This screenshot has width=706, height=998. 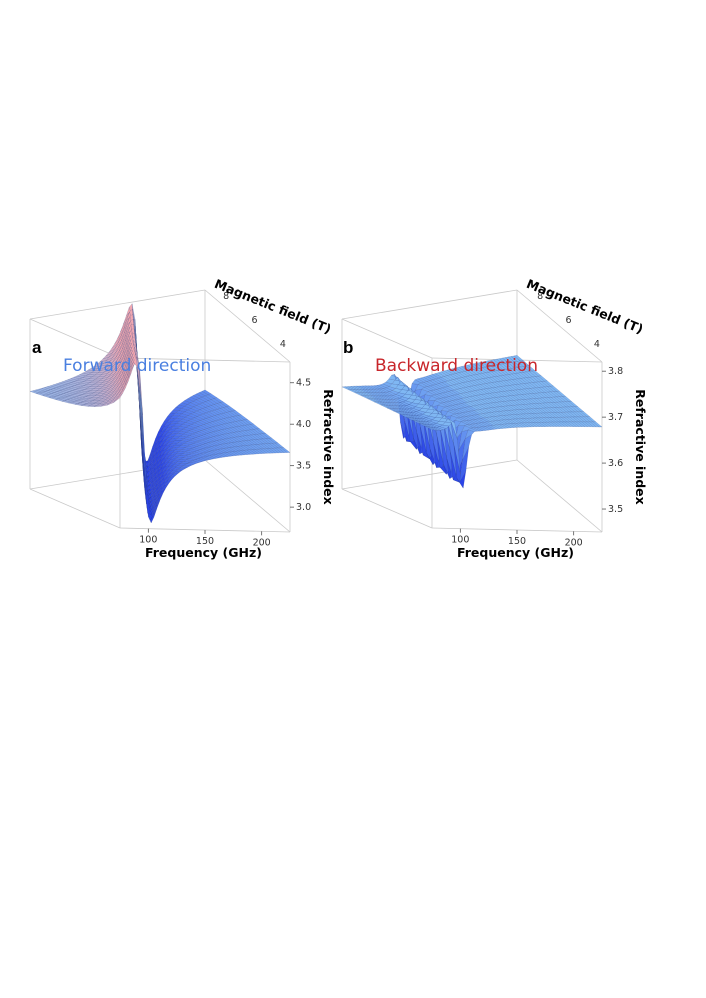 I want to click on z-tick-label: 3.0, so click(x=303, y=507).